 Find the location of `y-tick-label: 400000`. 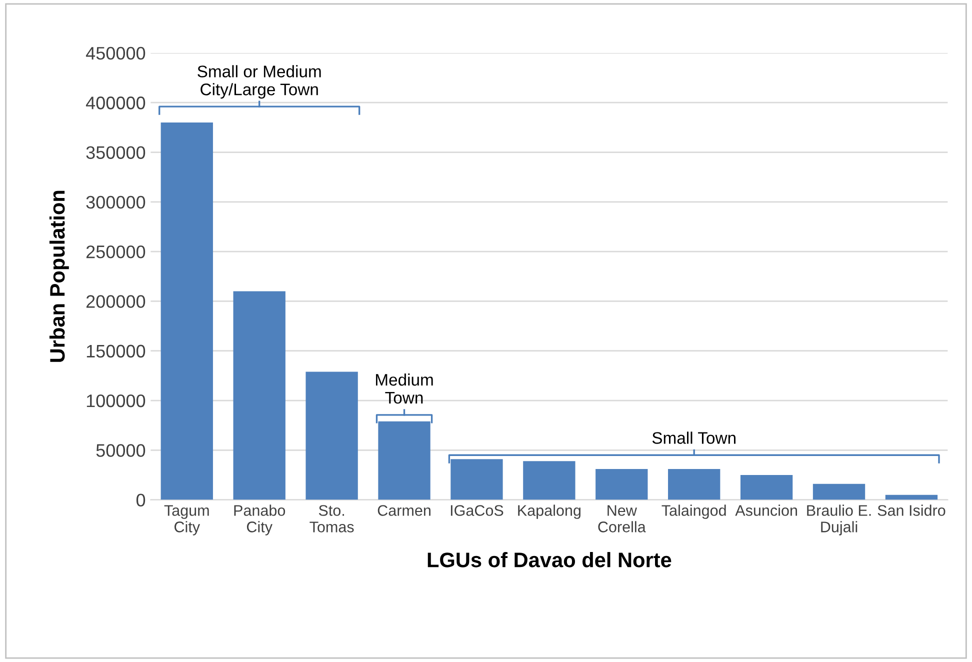

y-tick-label: 400000 is located at coordinates (116, 103).